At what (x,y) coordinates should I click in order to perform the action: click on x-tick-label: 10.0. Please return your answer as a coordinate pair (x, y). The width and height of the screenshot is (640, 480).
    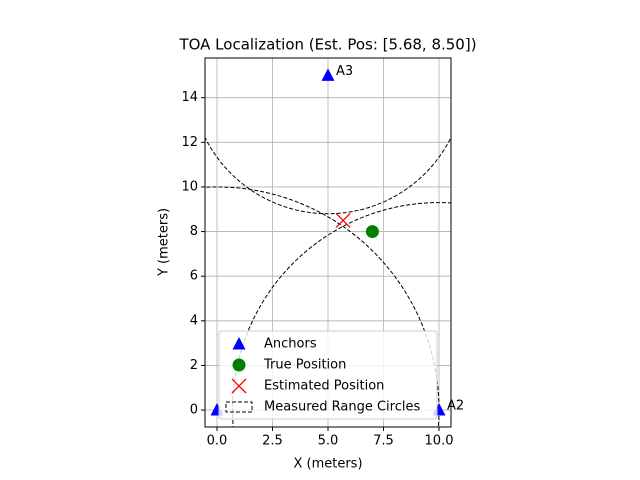
    Looking at the image, I should click on (439, 441).